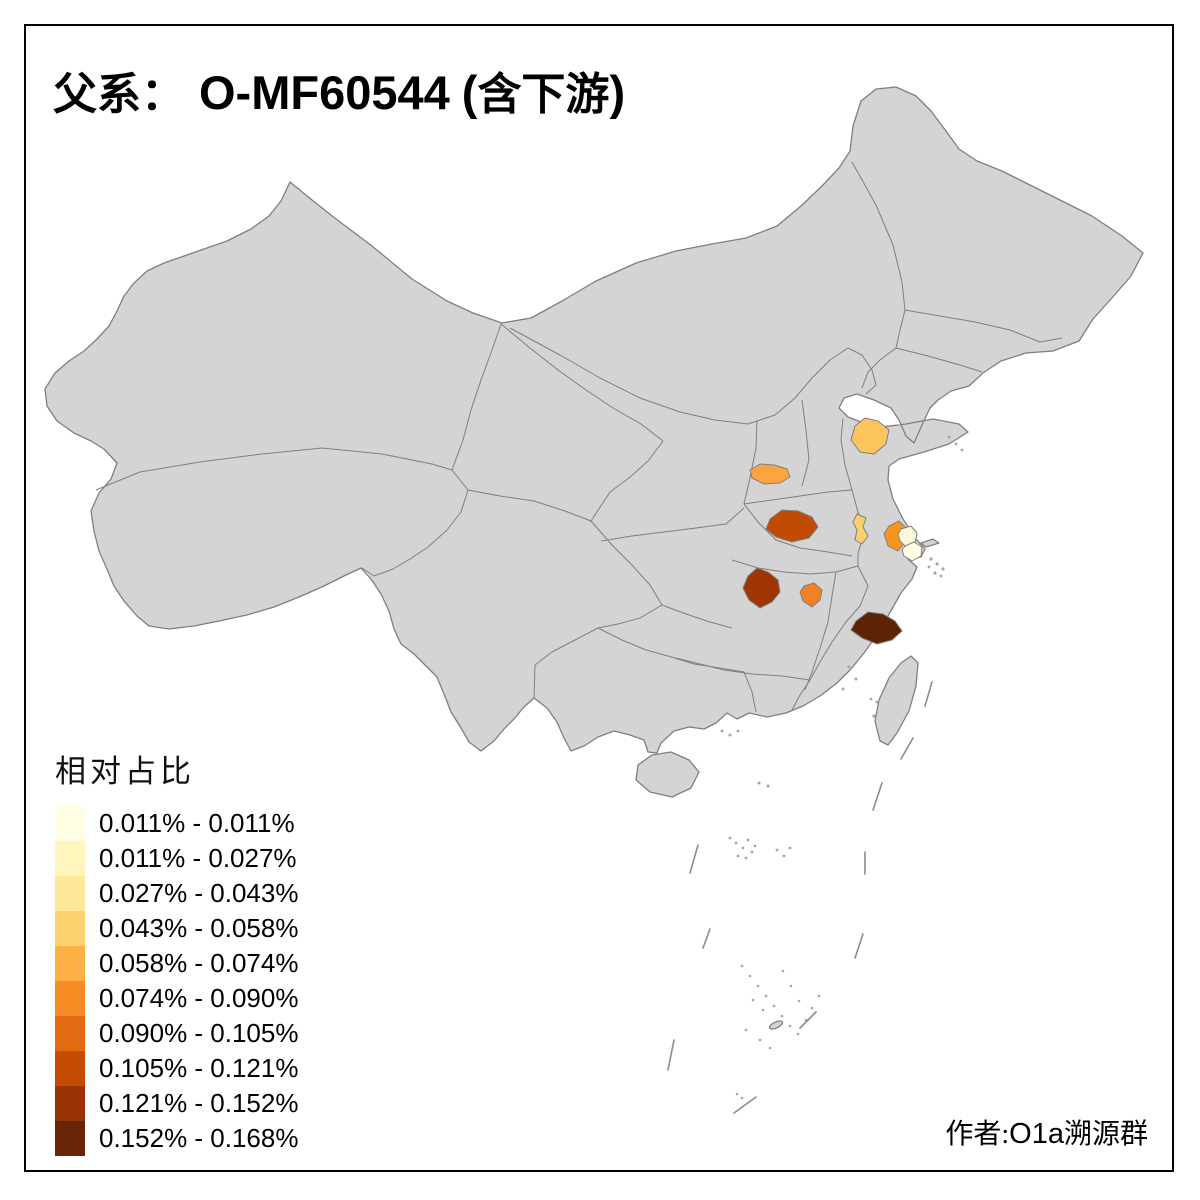 The width and height of the screenshot is (1200, 1200). I want to click on legend-row: 0.152% - 0.168%, so click(176, 1138).